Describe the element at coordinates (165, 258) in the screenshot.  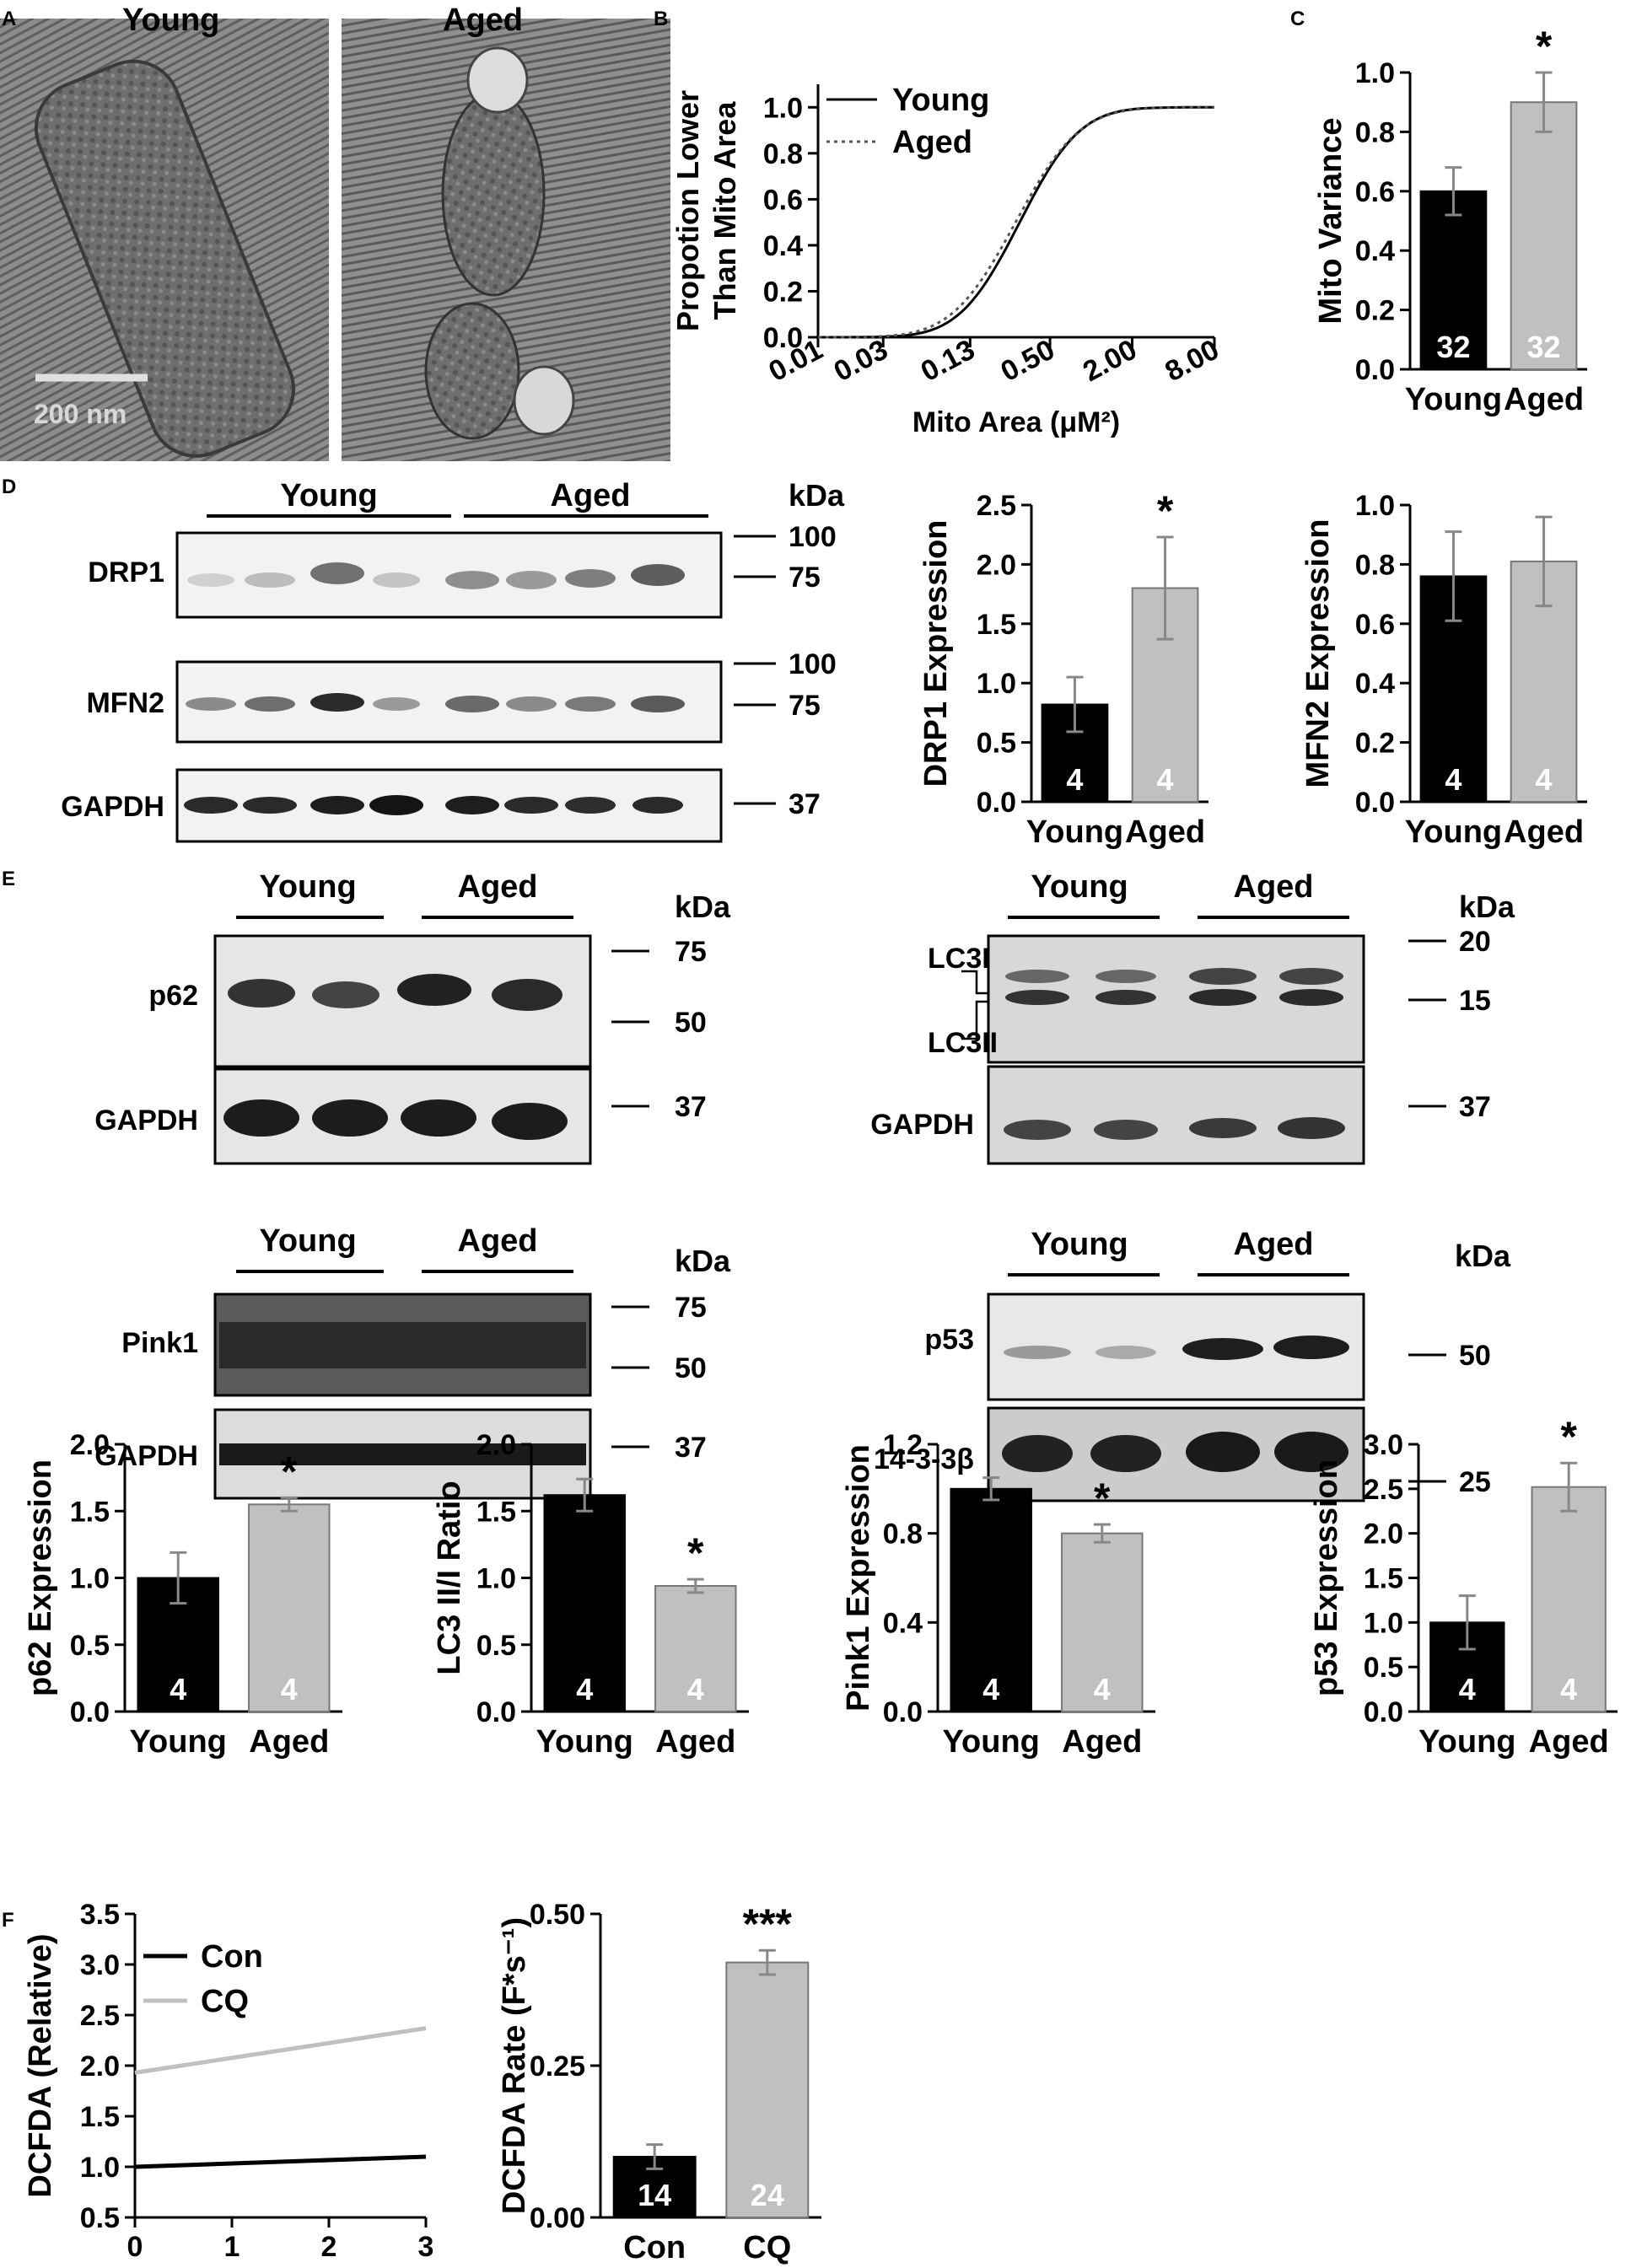
I see `mitochondrion-young` at that location.